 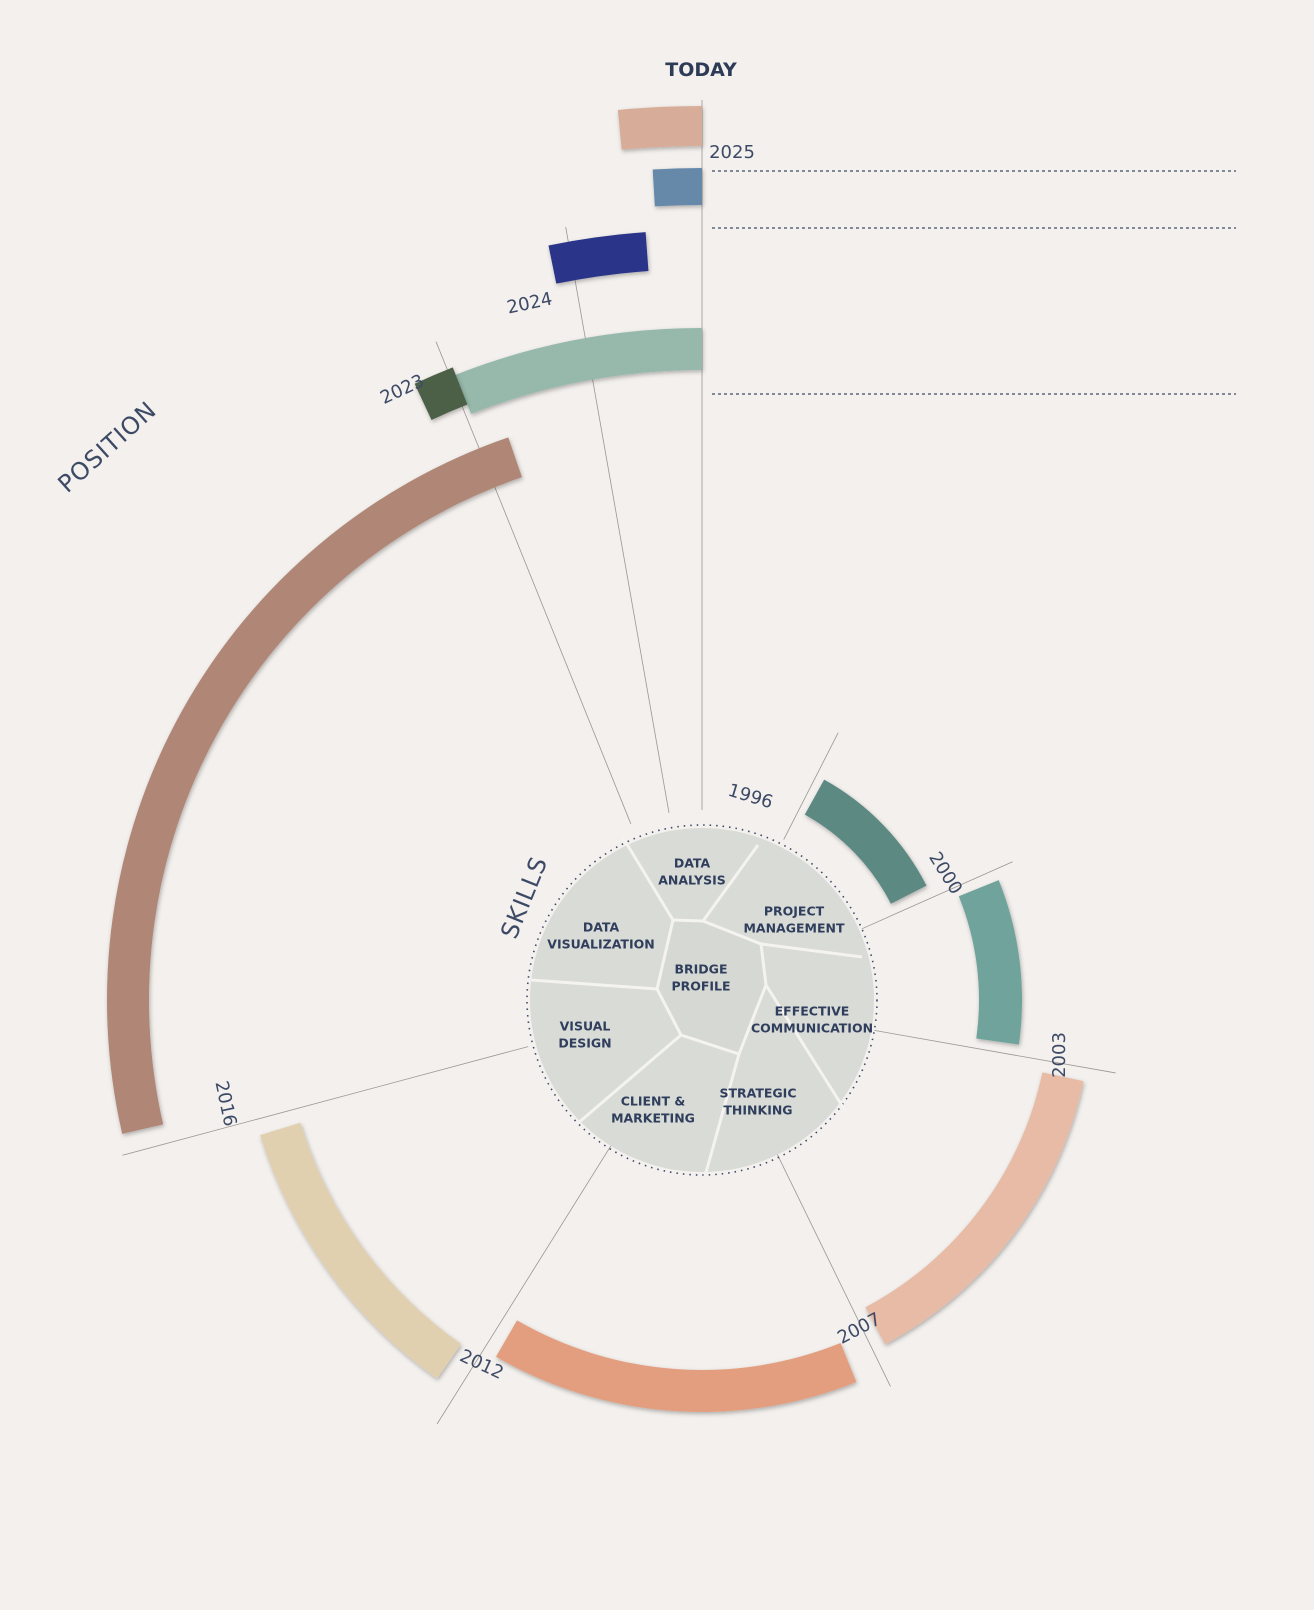 I want to click on divider-line-2000, so click(x=937, y=895).